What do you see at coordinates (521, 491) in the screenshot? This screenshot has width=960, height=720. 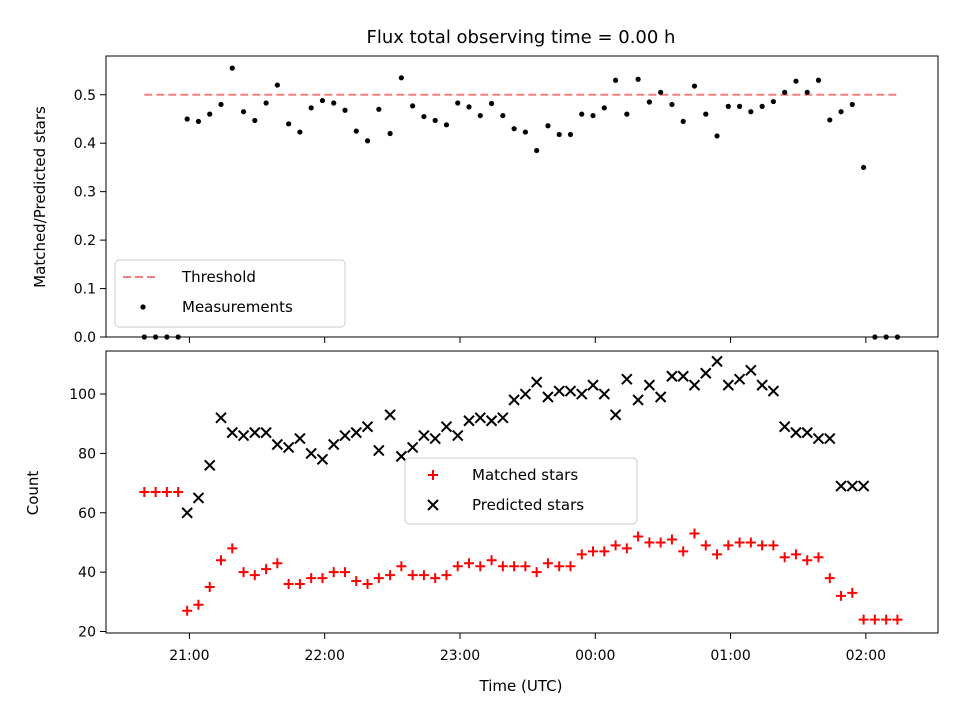 I see `bottom-legend-box` at bounding box center [521, 491].